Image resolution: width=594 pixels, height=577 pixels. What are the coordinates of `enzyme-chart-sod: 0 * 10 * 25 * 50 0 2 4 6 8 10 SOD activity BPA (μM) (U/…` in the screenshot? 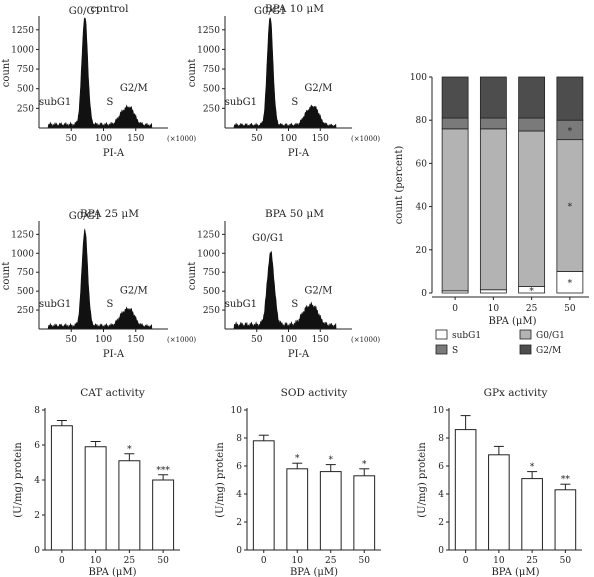 It's located at (298, 482).